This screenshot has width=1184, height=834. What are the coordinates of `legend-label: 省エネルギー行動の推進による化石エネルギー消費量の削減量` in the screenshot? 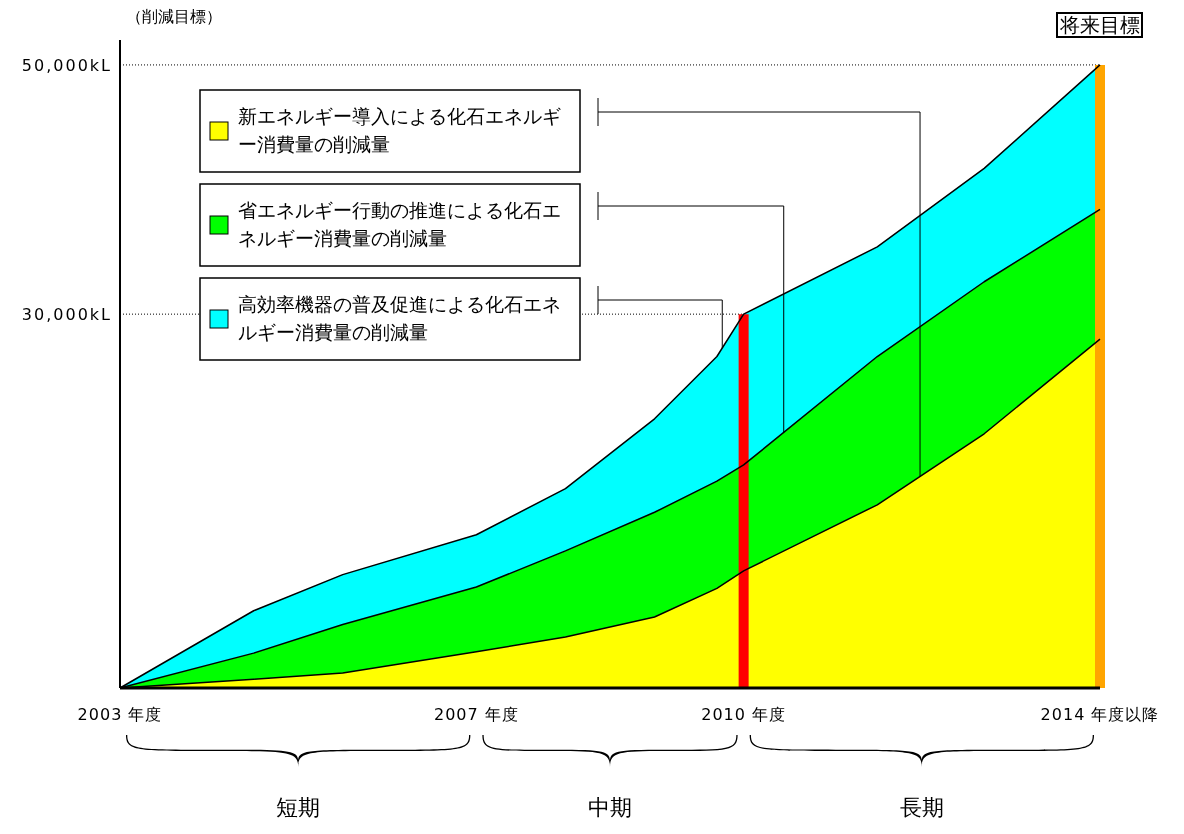 It's located at (399, 224).